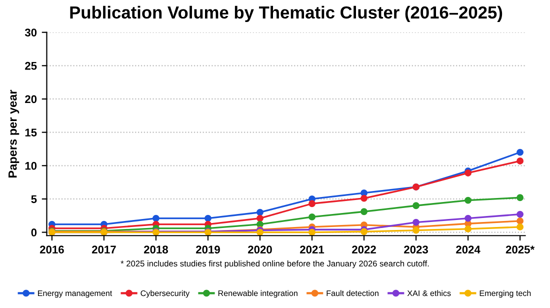 Image resolution: width=550 pixels, height=308 pixels. What do you see at coordinates (75, 294) in the screenshot?
I see `legend-label: Energy management` at bounding box center [75, 294].